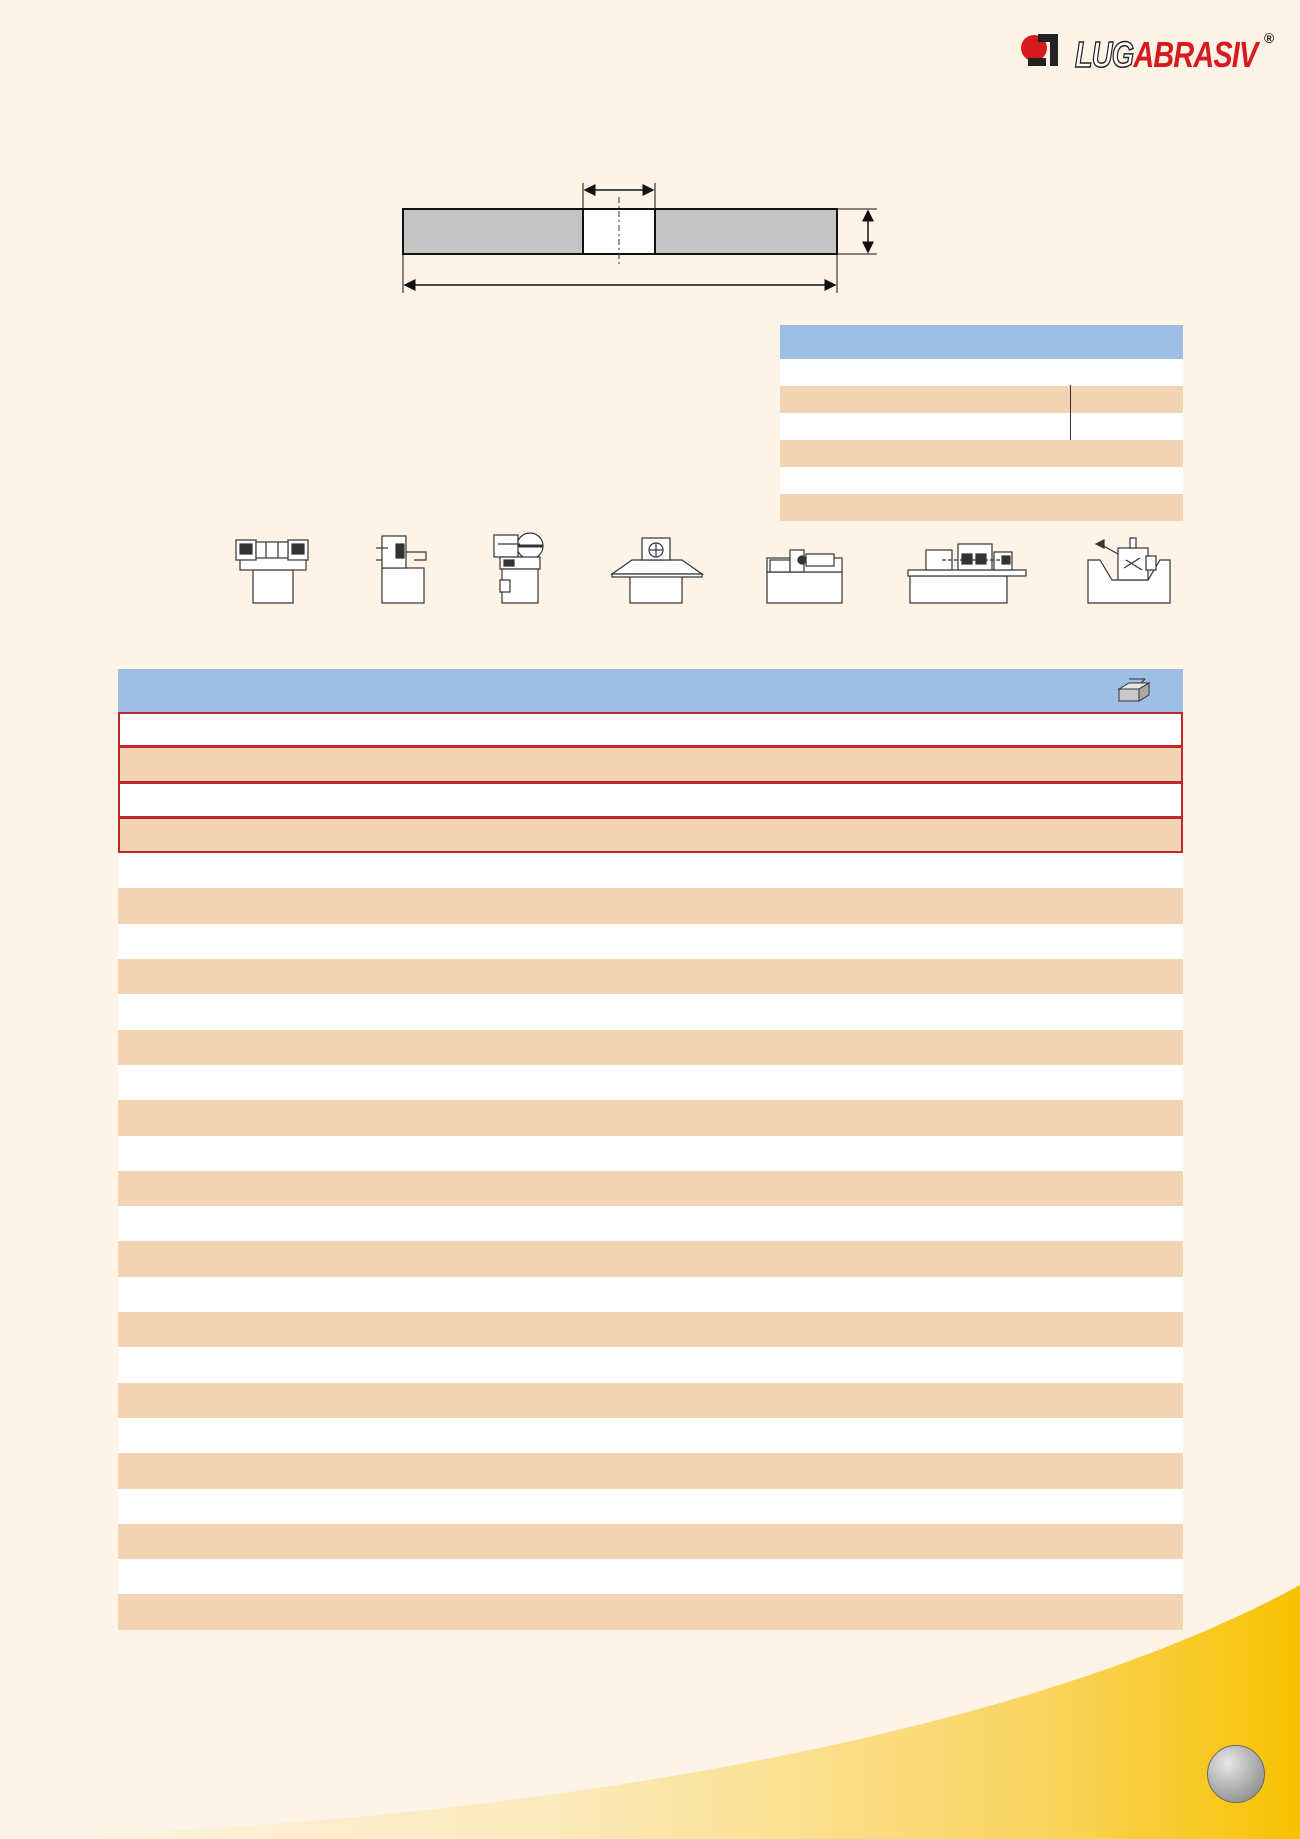  I want to click on cutoff-machine-icon, so click(518, 568).